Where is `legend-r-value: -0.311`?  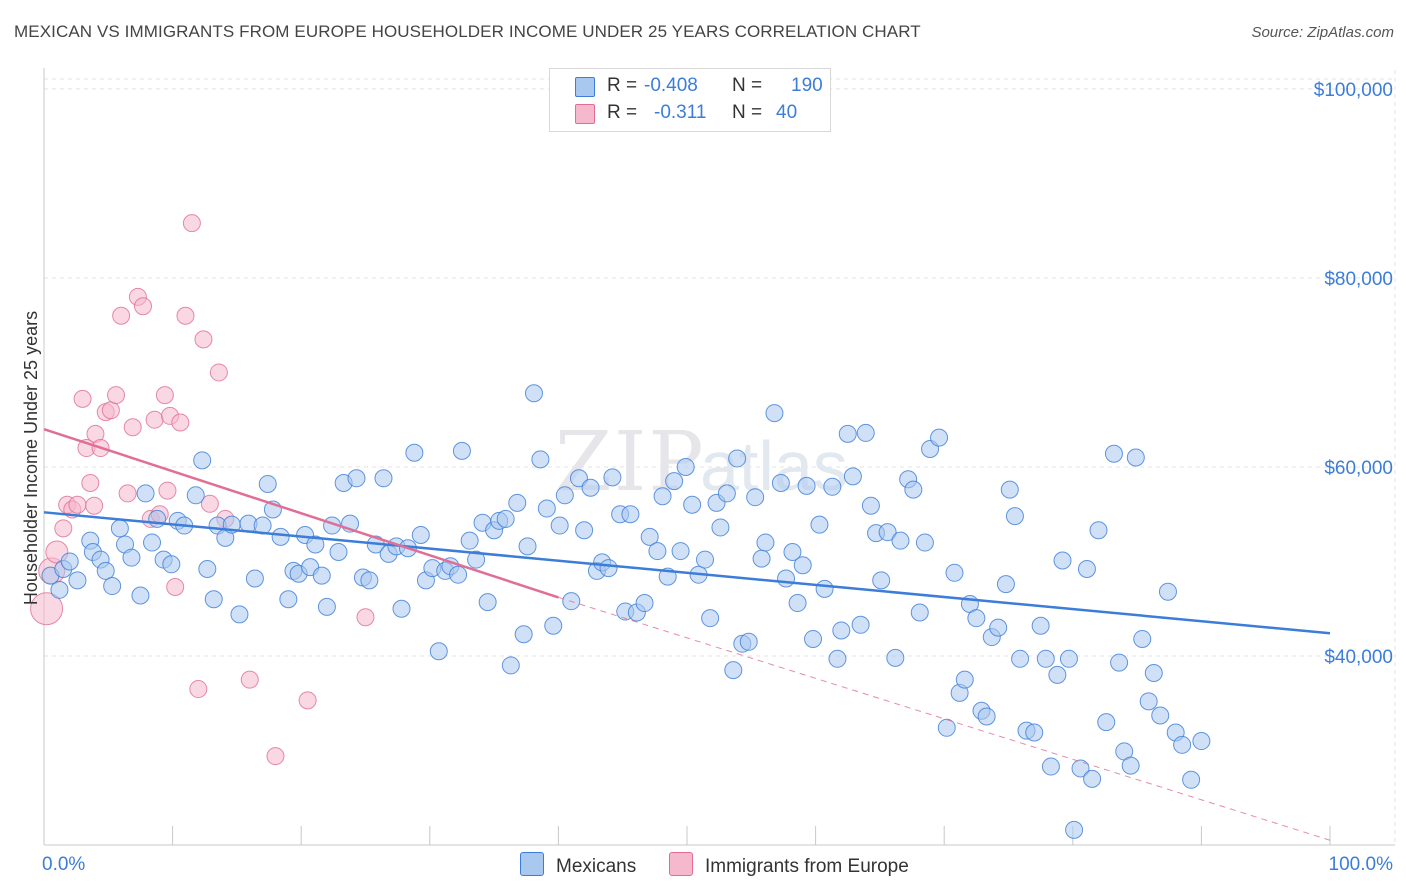 legend-r-value: -0.311 is located at coordinates (680, 112).